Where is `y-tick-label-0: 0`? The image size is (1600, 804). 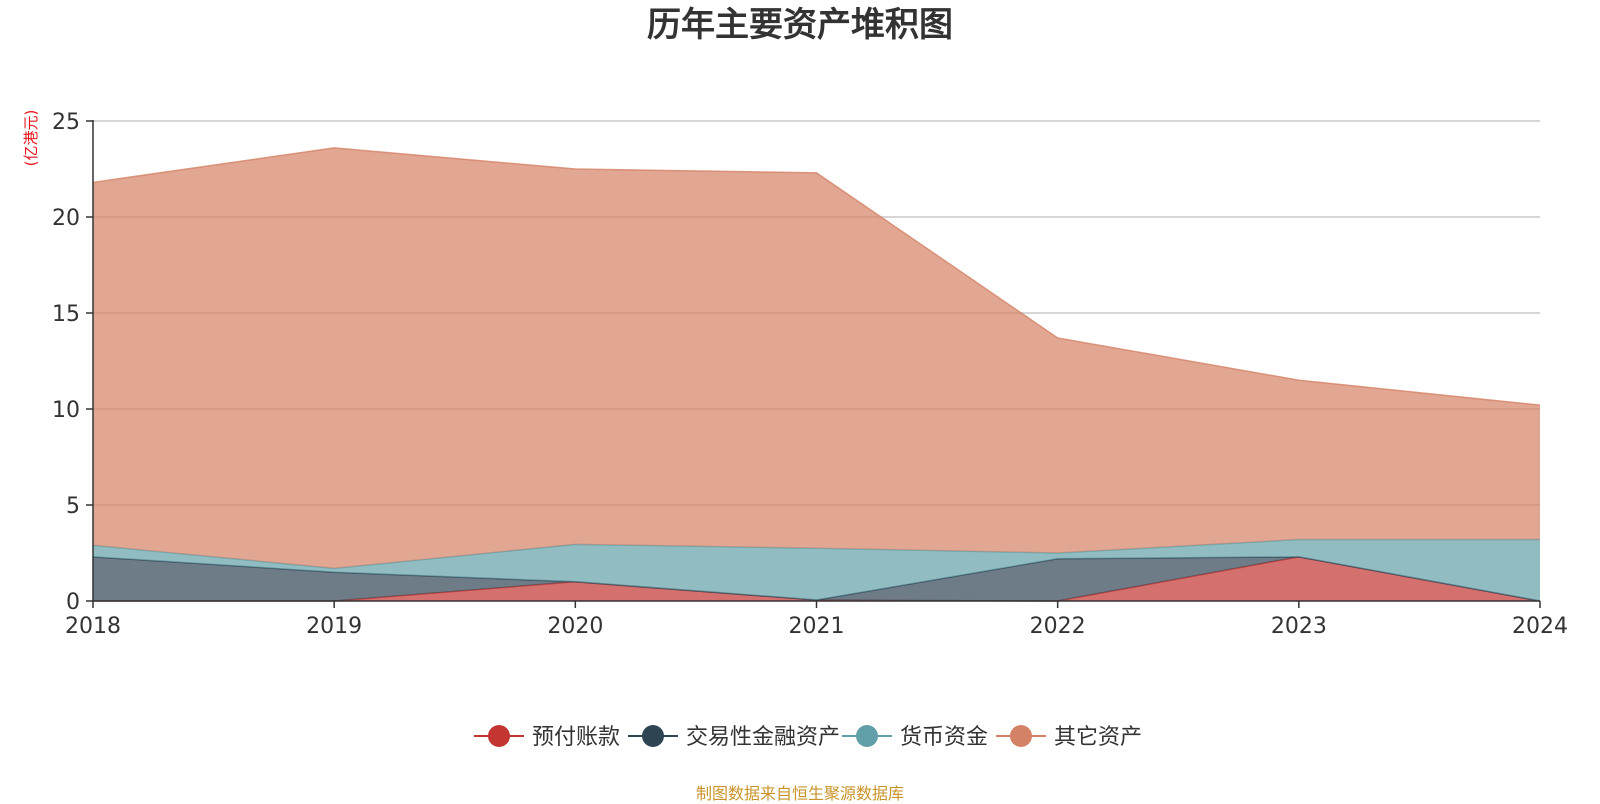 y-tick-label-0: 0 is located at coordinates (73, 602).